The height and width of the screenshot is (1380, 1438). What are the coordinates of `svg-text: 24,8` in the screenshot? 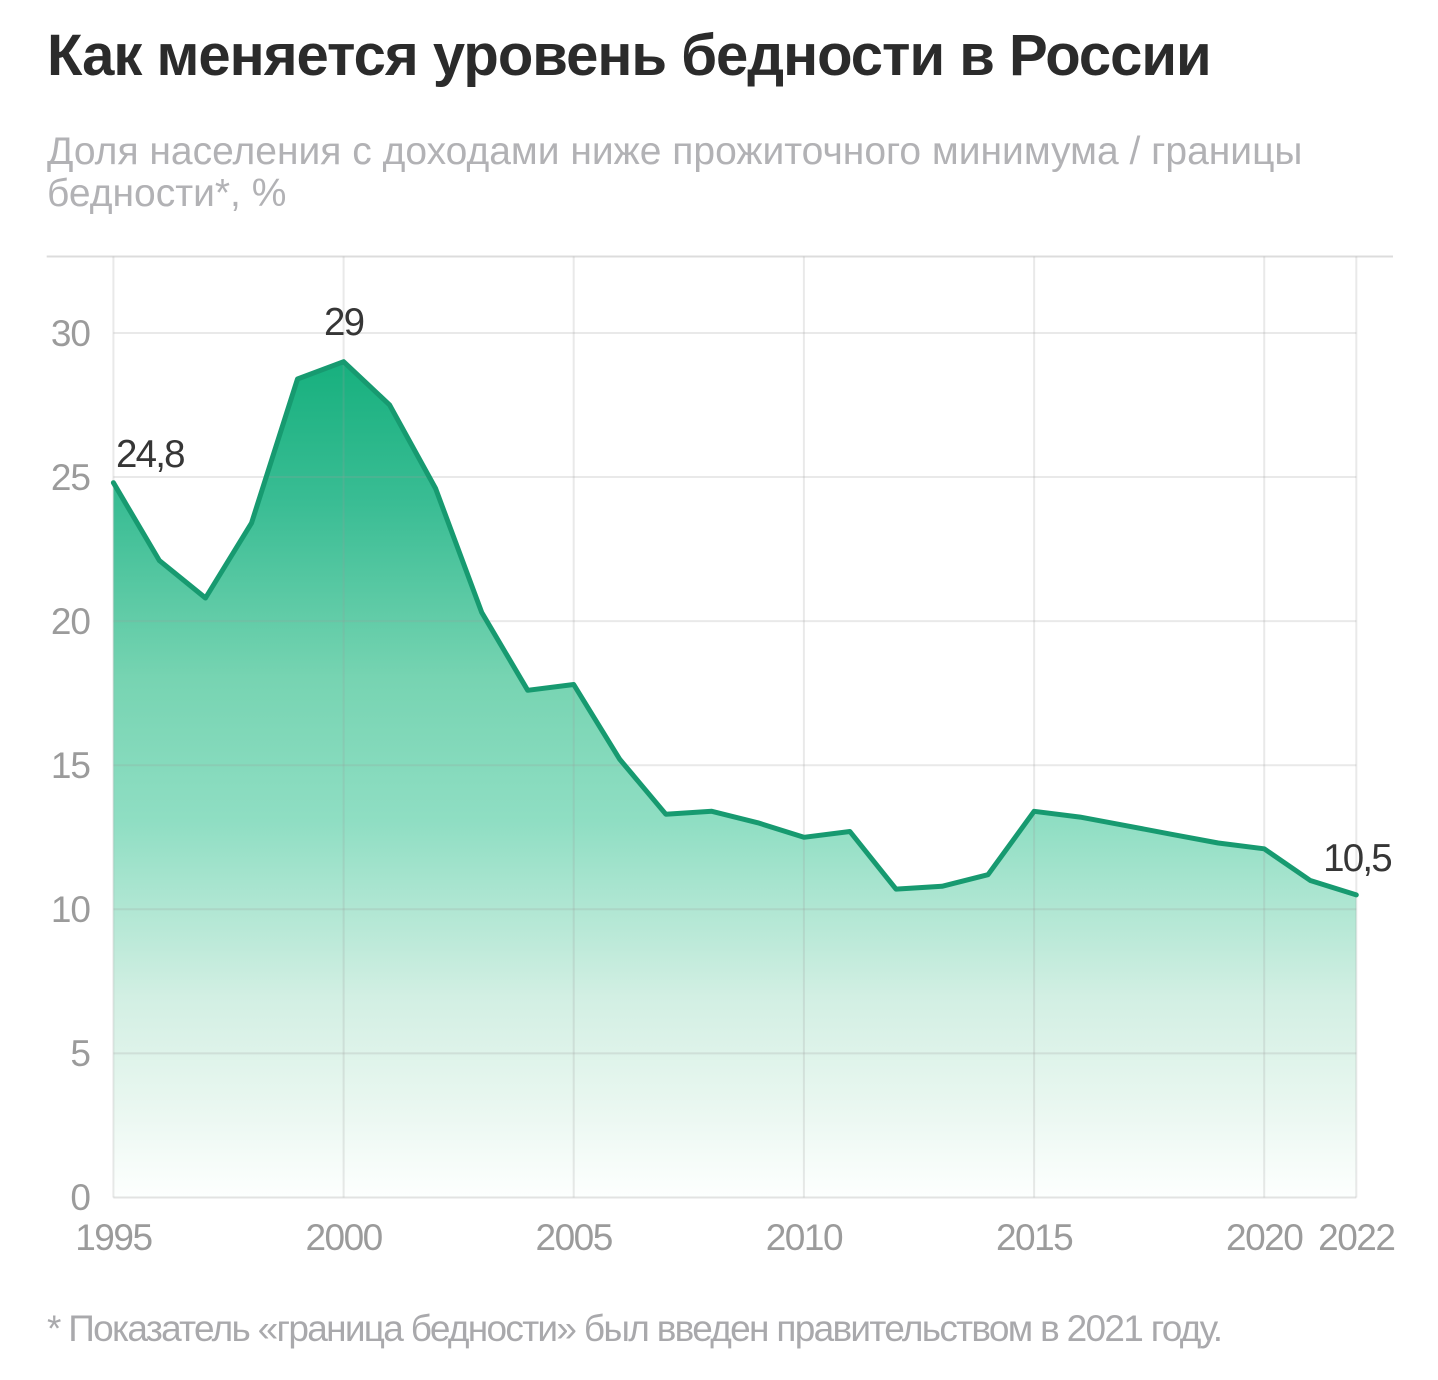 It's located at (150, 454).